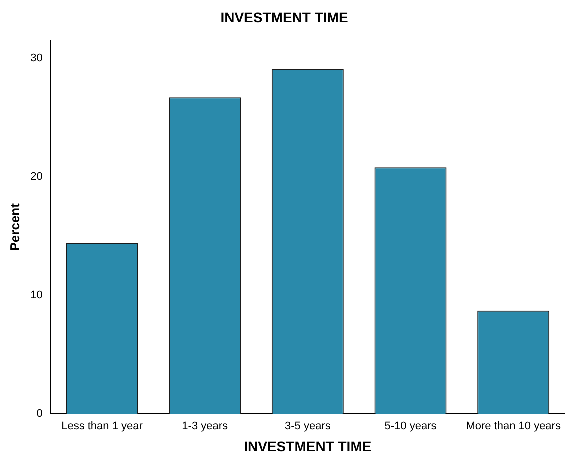 Image resolution: width=569 pixels, height=458 pixels. I want to click on x-tick-label: 3-5 years, so click(308, 426).